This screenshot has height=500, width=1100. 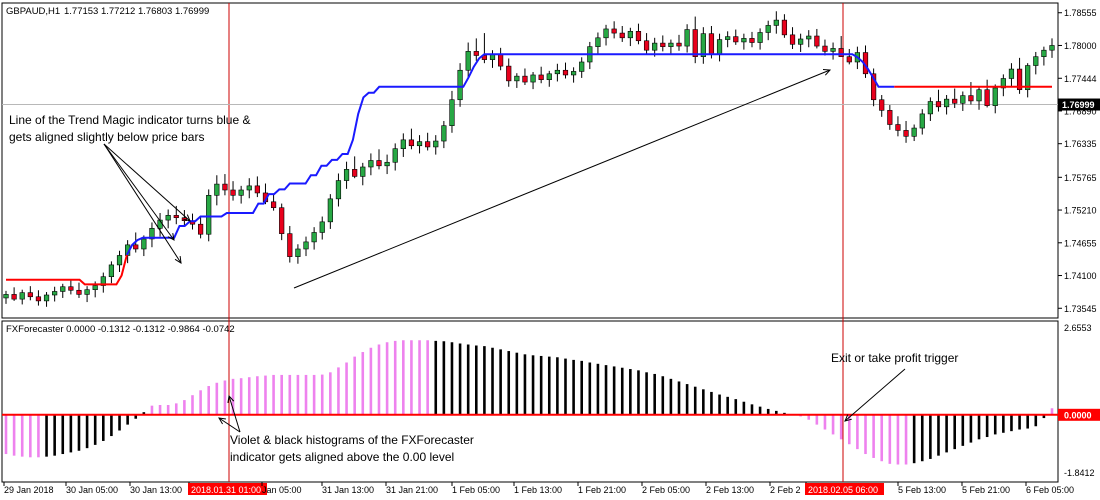 What do you see at coordinates (1080, 243) in the screenshot?
I see `price-tick-label: 1.74655` at bounding box center [1080, 243].